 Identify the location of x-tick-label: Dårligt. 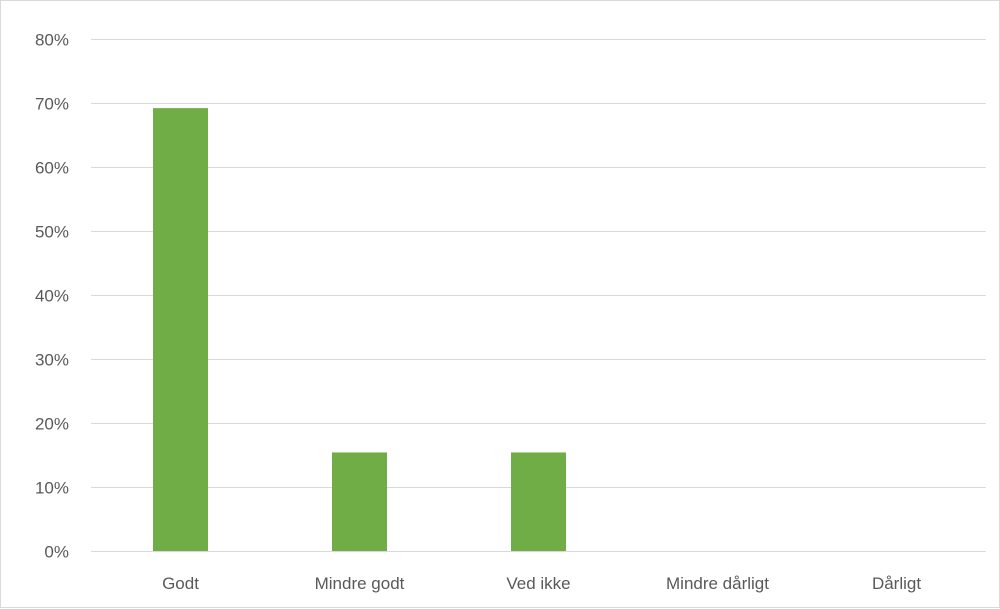
(896, 583).